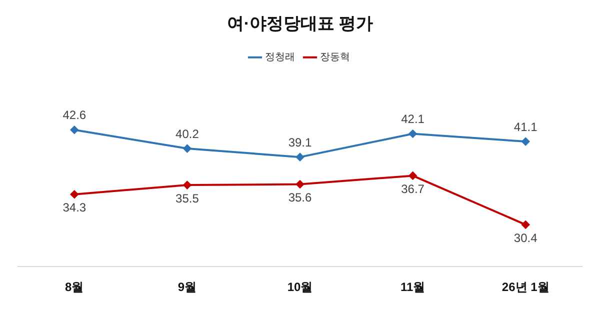  Describe the element at coordinates (300, 287) in the screenshot. I see `x-tick-label: 10월` at that location.